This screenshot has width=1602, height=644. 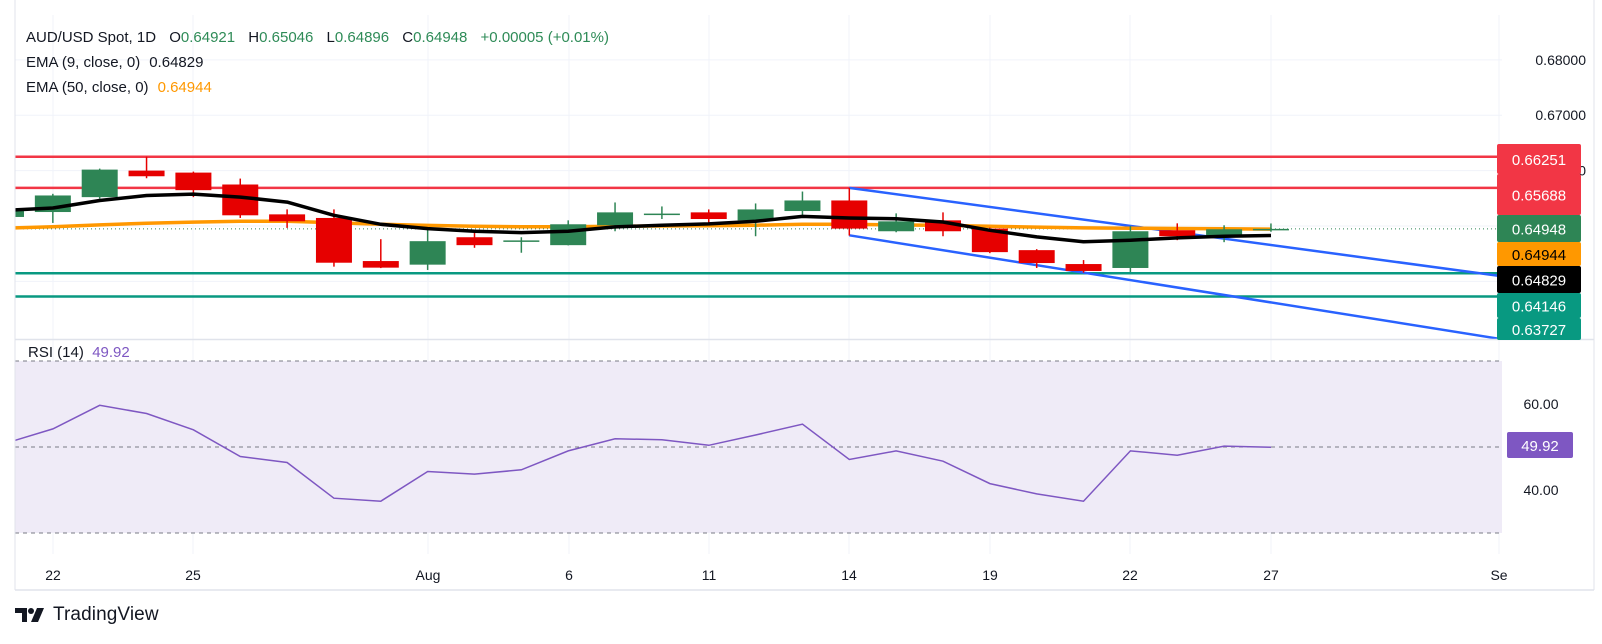 I want to click on price-label-text: 0.65688, so click(x=1539, y=196).